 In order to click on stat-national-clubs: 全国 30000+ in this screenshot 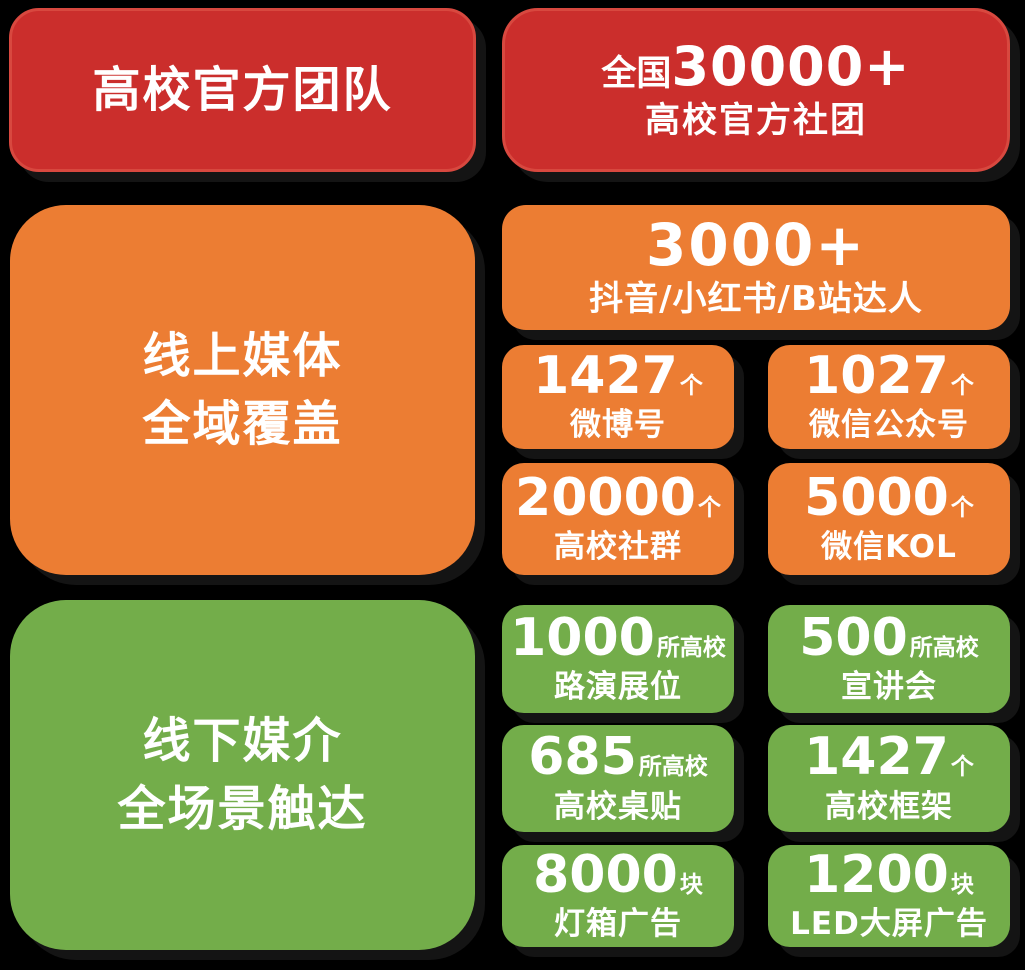, I will do `click(755, 66)`.